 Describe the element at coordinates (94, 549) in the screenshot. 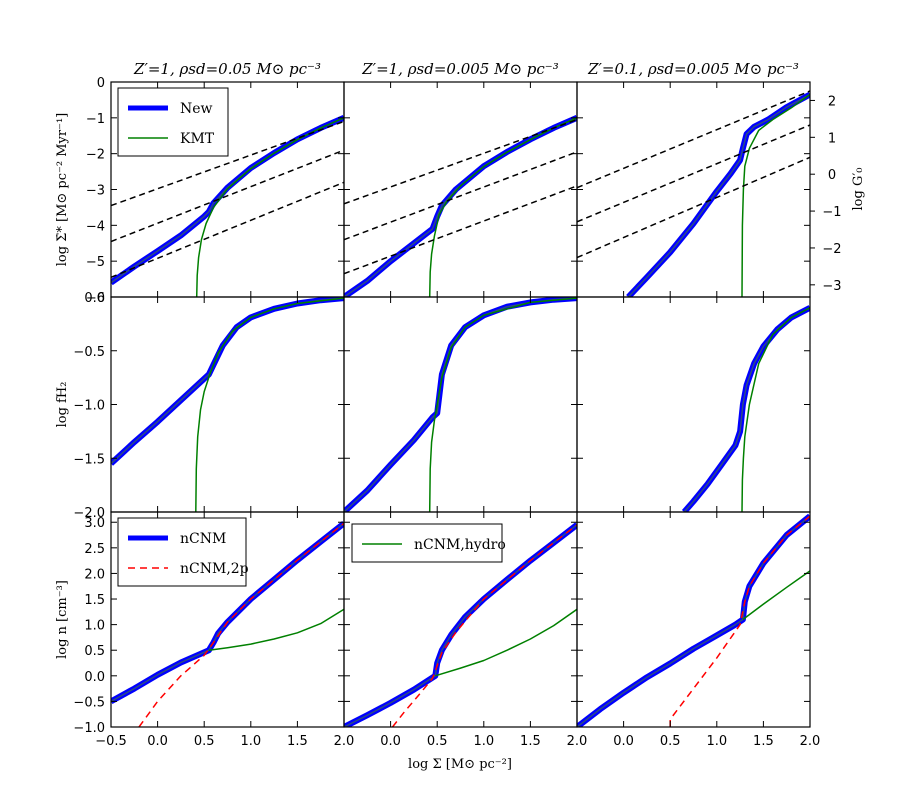

I see `y-tick-label: 2.5` at that location.